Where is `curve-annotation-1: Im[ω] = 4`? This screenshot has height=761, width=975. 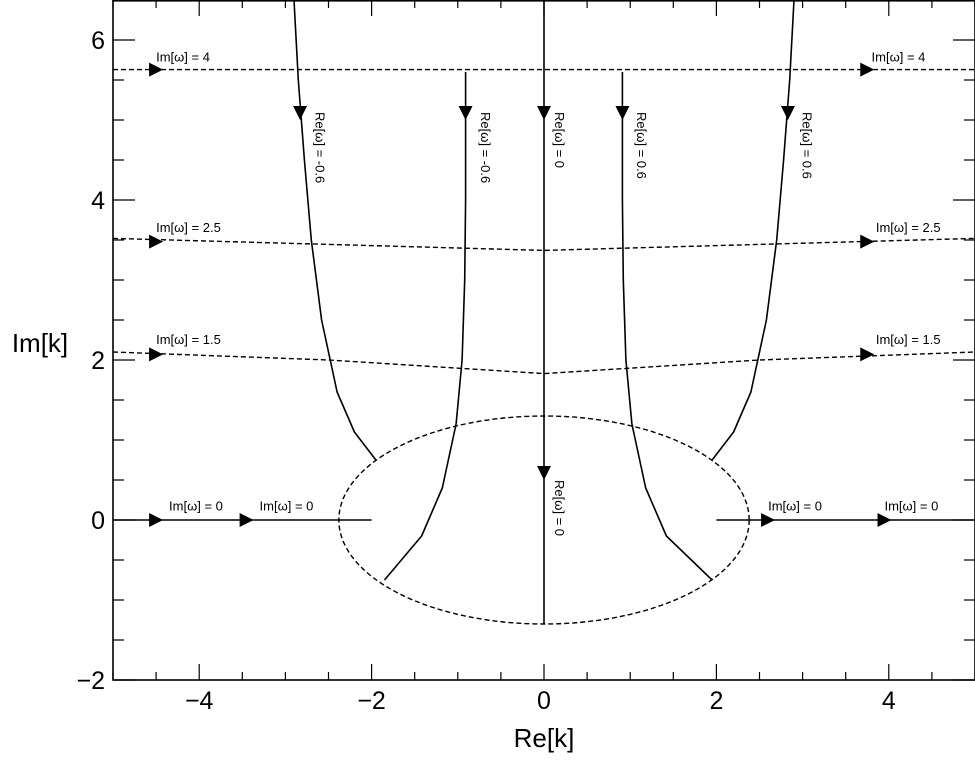
curve-annotation-1: Im[ω] = 4 is located at coordinates (899, 57).